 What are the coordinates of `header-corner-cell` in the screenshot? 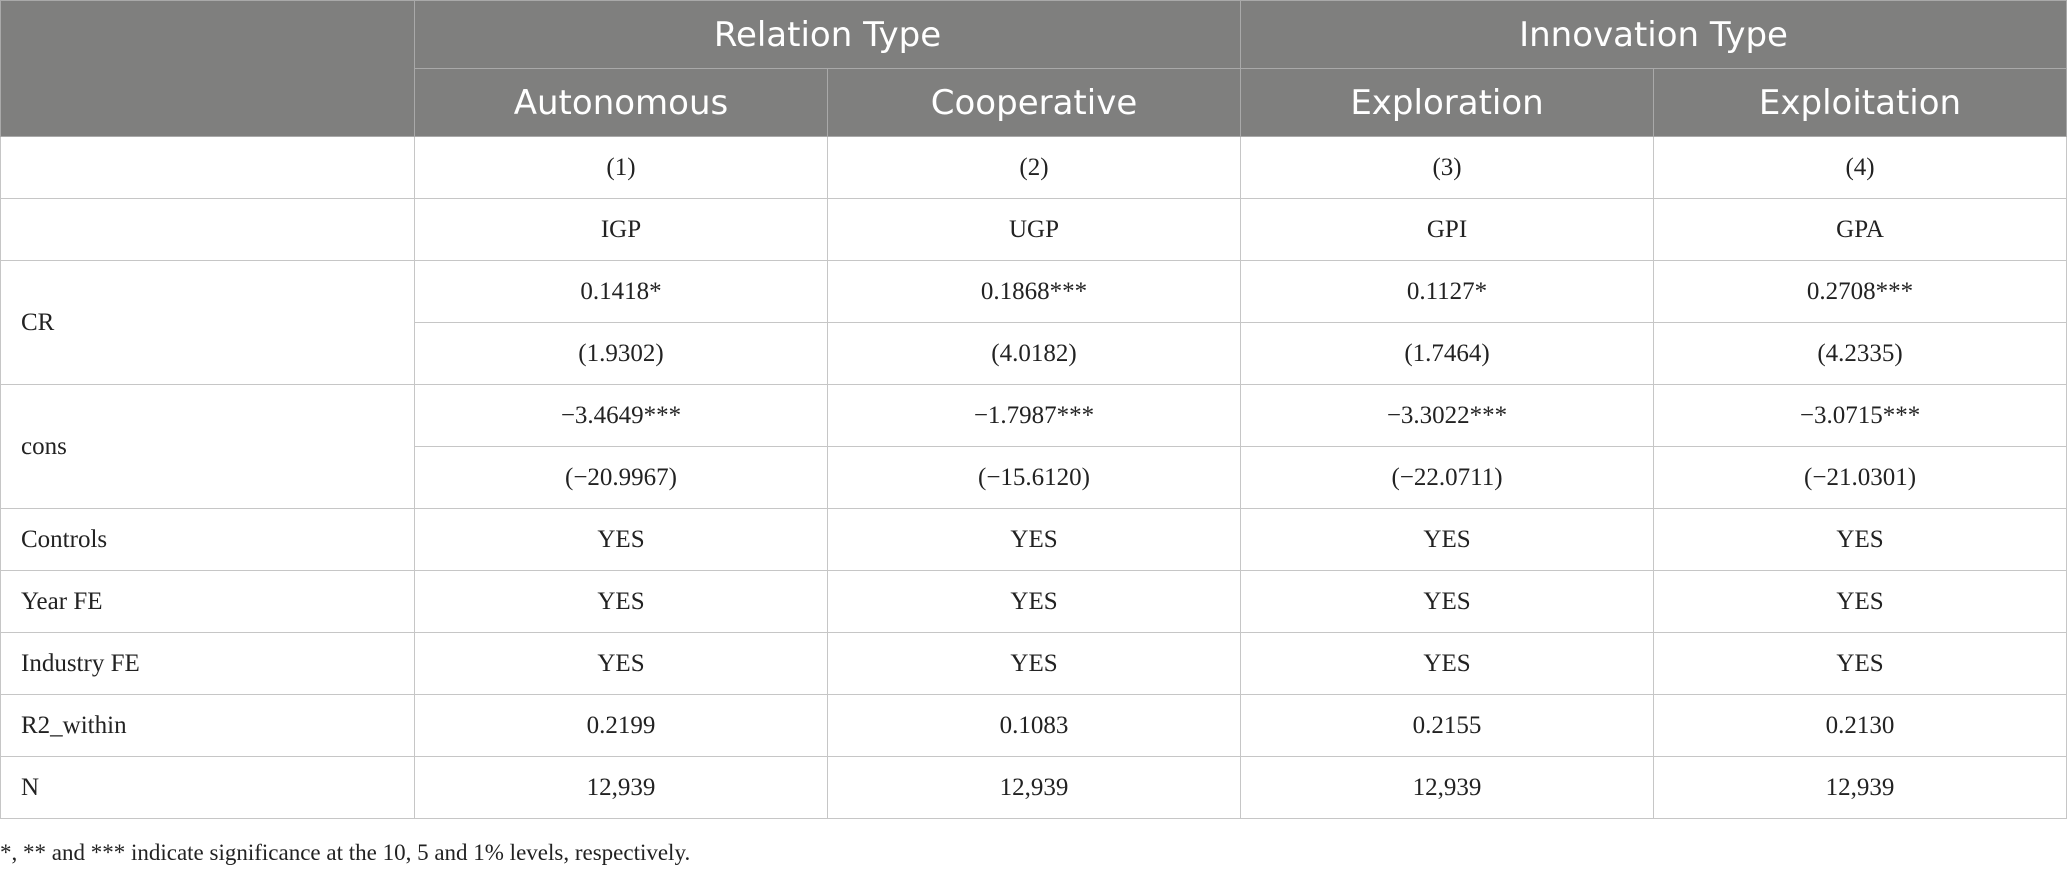 It's located at (207, 68).